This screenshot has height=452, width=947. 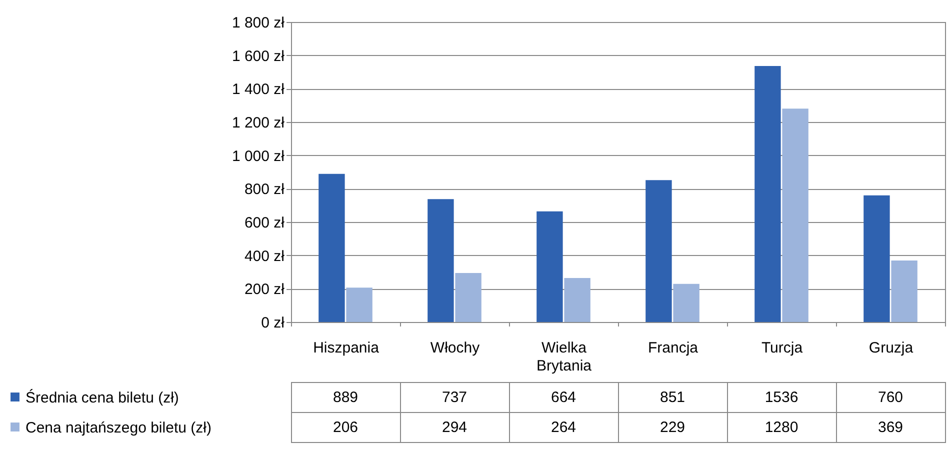 What do you see at coordinates (273, 323) in the screenshot?
I see `y-tick-label: 0 zł` at bounding box center [273, 323].